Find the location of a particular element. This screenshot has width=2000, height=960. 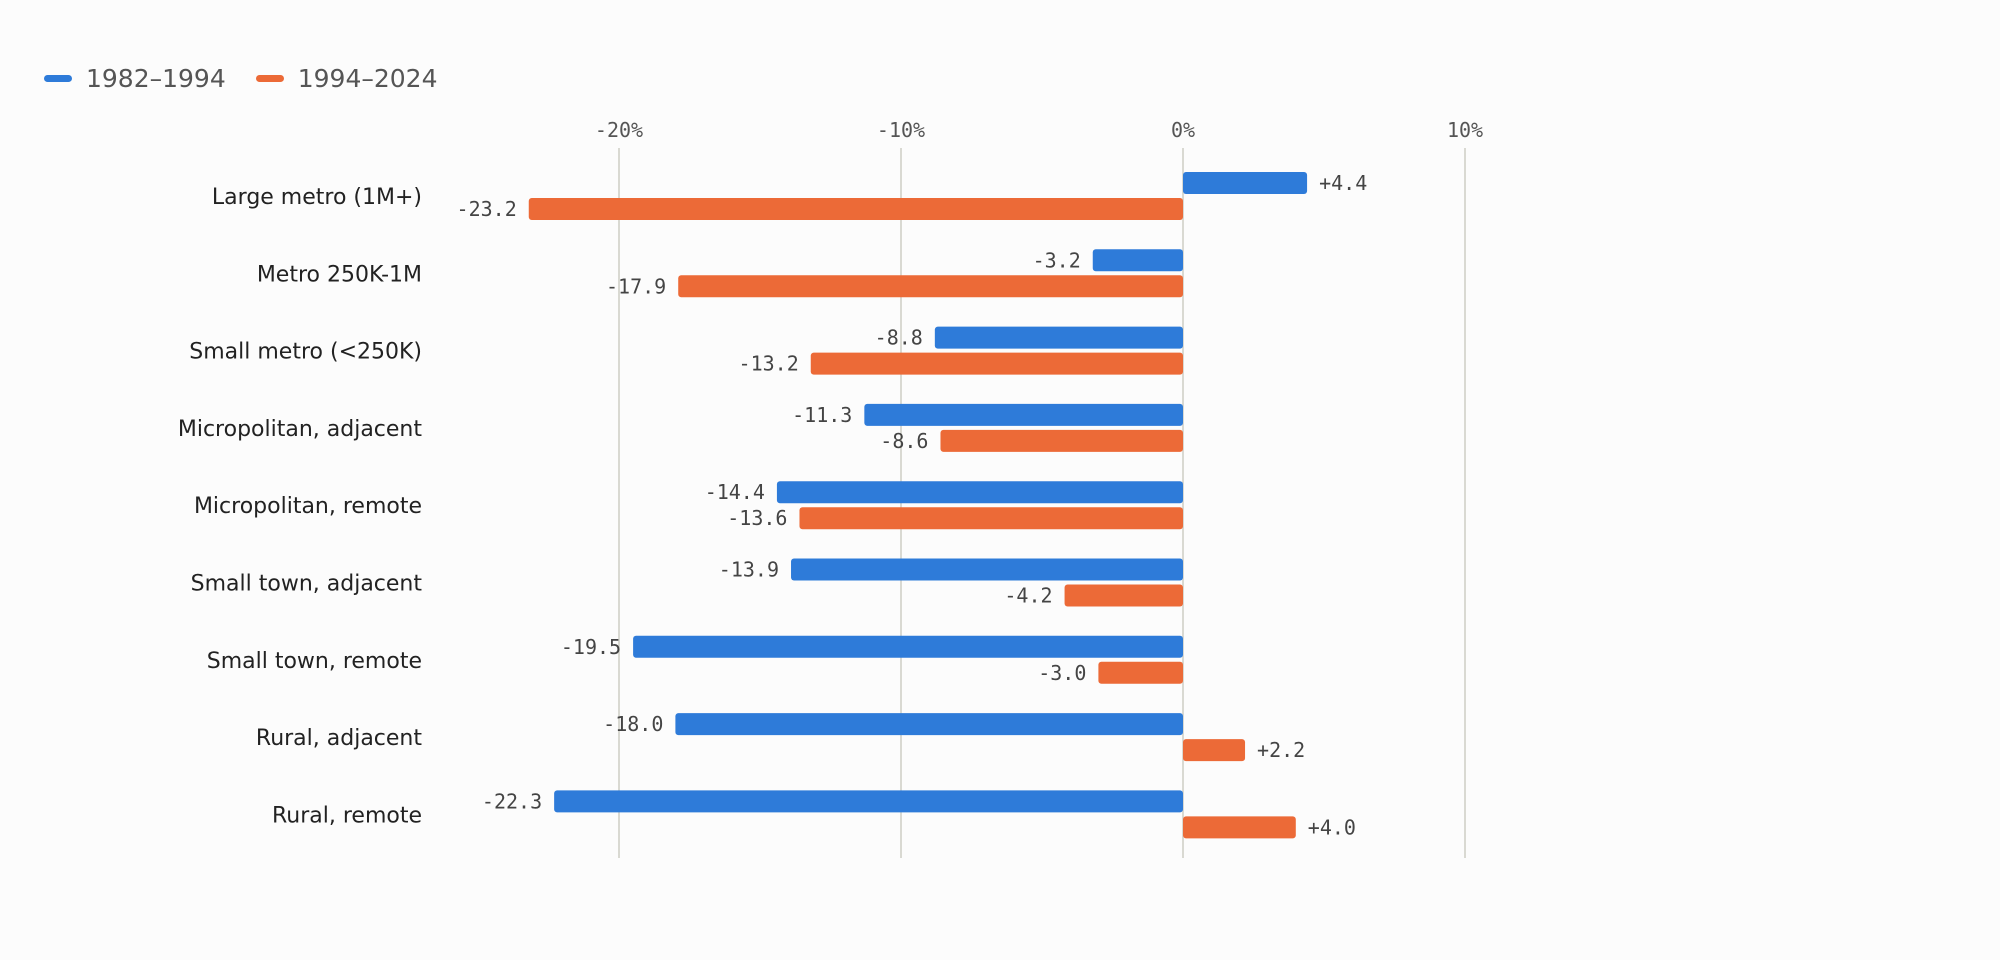

category-label: Small metro (<250K) is located at coordinates (305, 352).